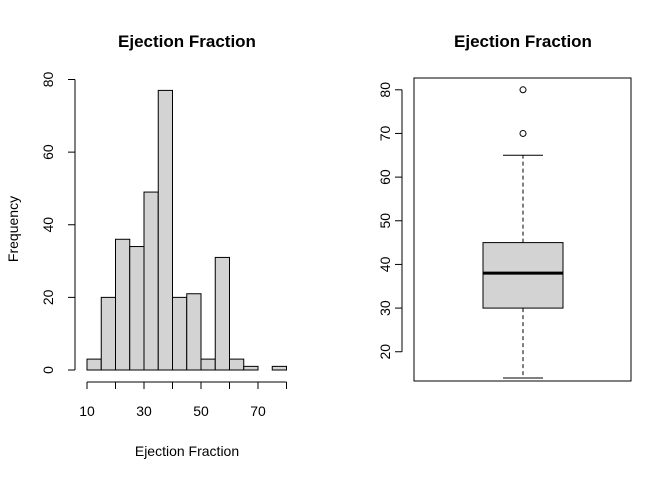 This screenshot has height=480, width=672. I want to click on boxplot-title: Ejection Fraction, so click(523, 41).